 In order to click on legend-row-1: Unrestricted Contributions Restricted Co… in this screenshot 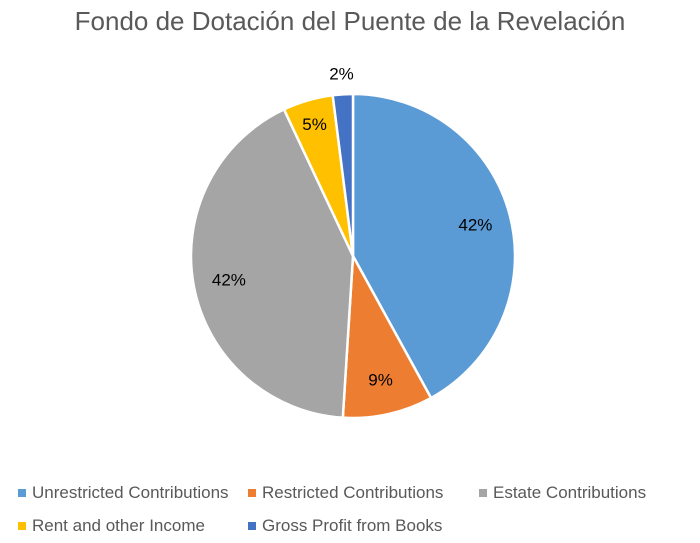, I will do `click(358, 492)`.